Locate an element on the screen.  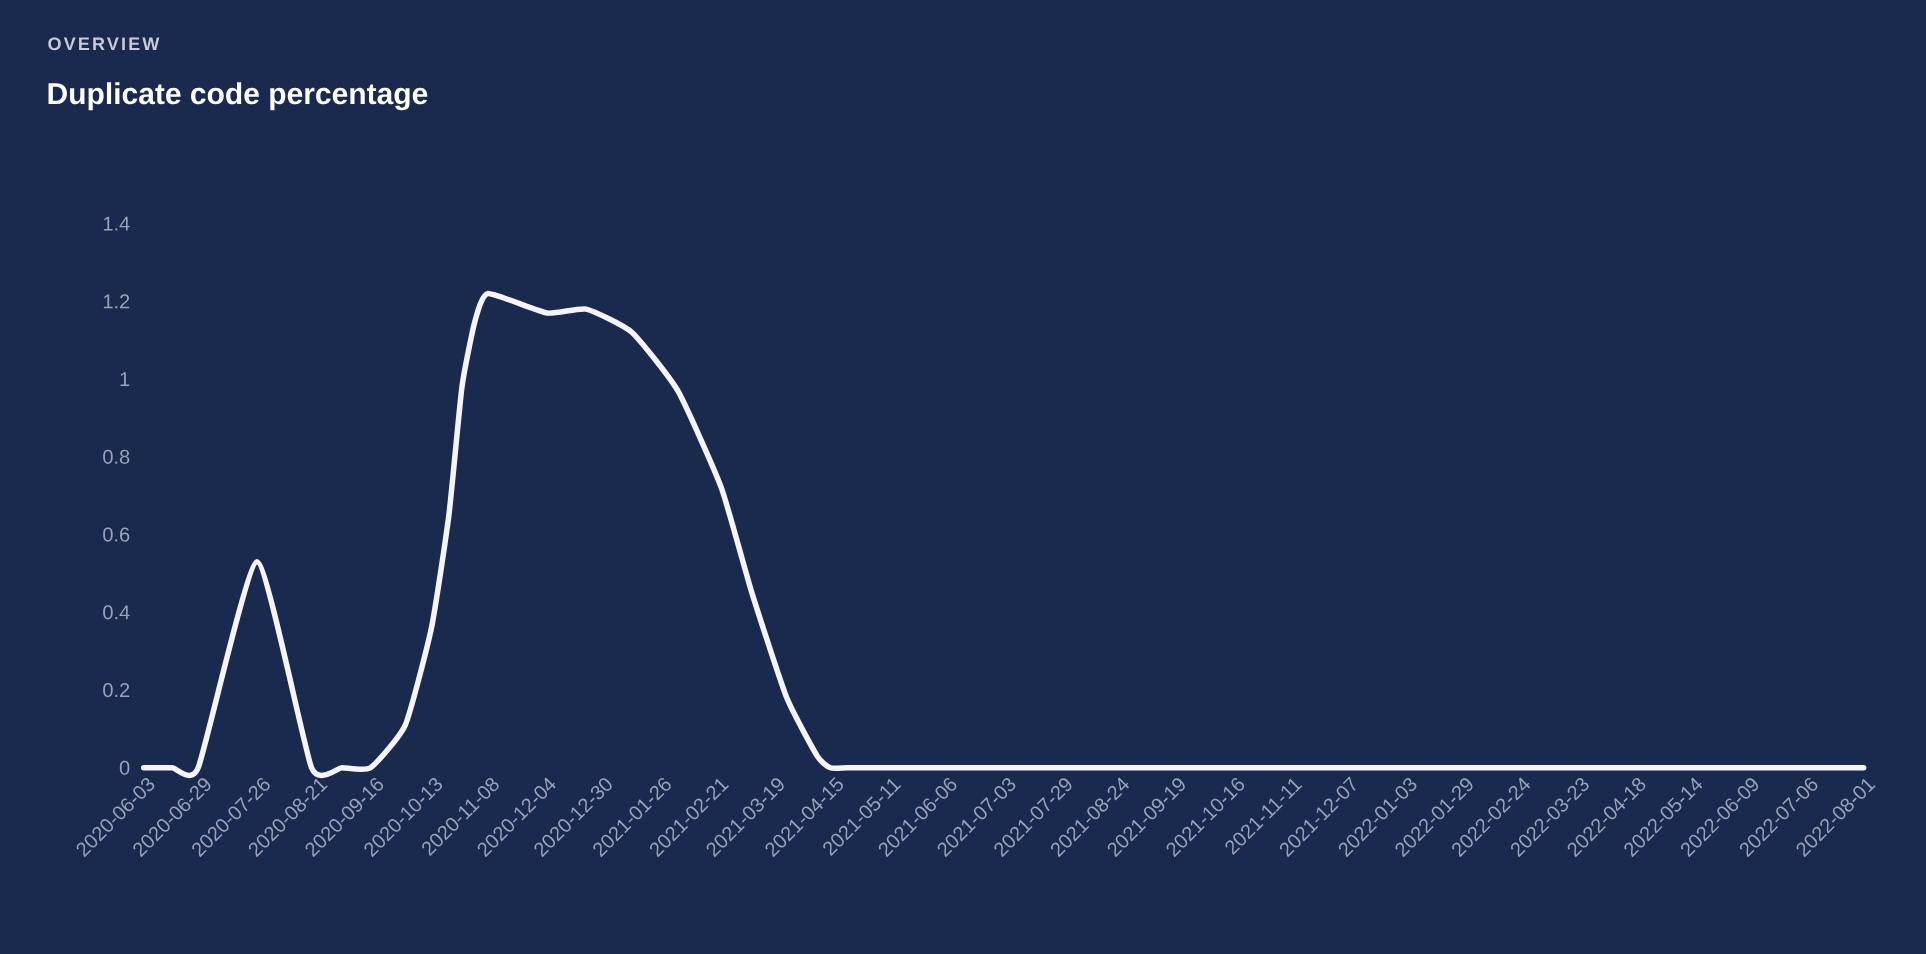
y-tick-label: 1.4 is located at coordinates (116, 223).